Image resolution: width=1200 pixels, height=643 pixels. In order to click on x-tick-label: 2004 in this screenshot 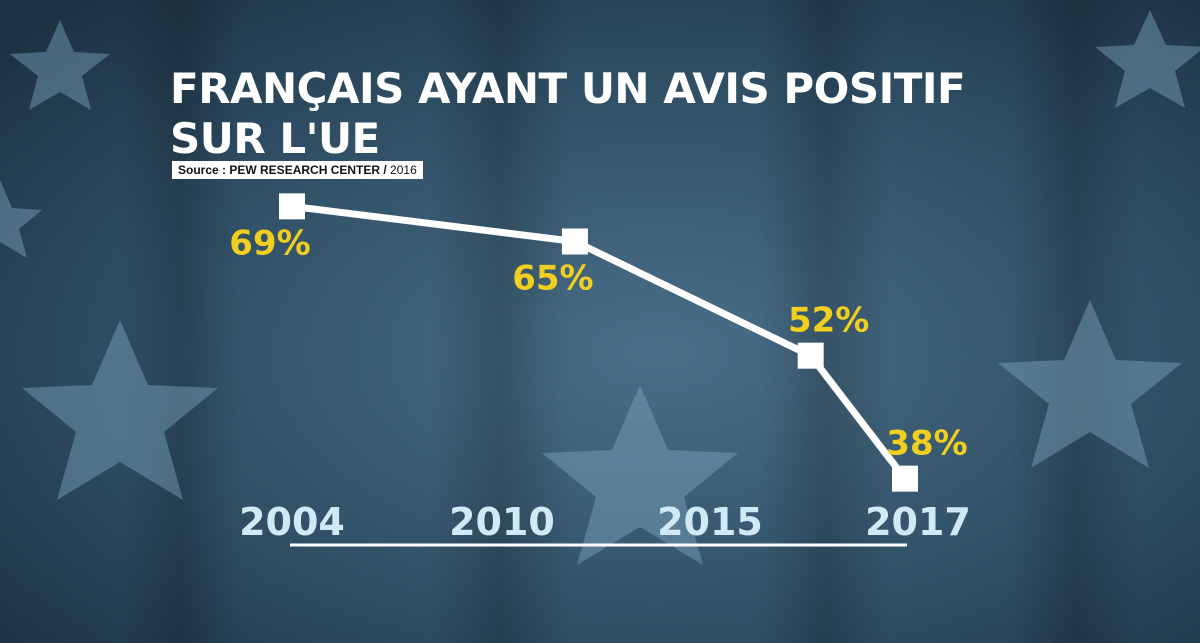, I will do `click(292, 522)`.